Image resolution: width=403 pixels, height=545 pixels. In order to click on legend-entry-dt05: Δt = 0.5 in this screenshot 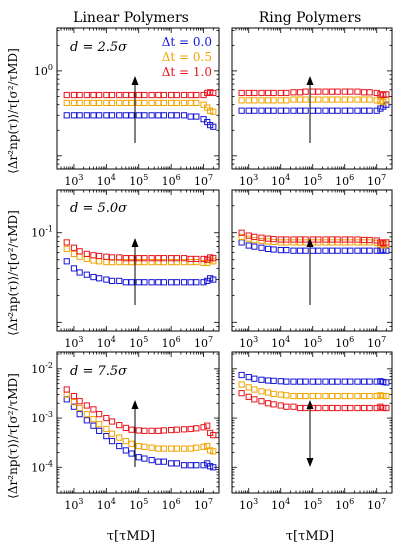, I will do `click(187, 57)`.